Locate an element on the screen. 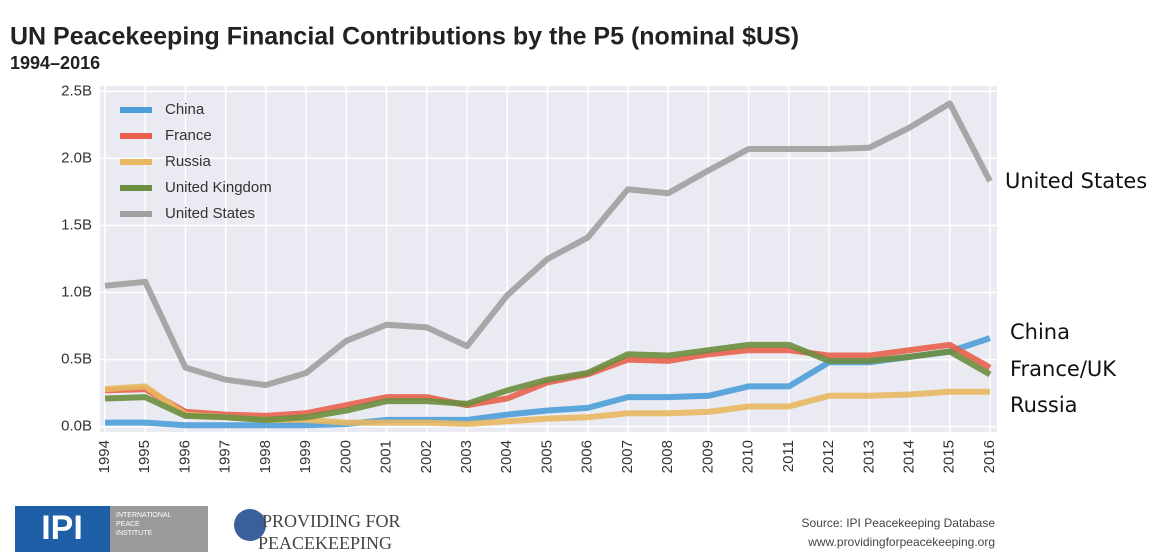  annotation: United States is located at coordinates (1076, 181).